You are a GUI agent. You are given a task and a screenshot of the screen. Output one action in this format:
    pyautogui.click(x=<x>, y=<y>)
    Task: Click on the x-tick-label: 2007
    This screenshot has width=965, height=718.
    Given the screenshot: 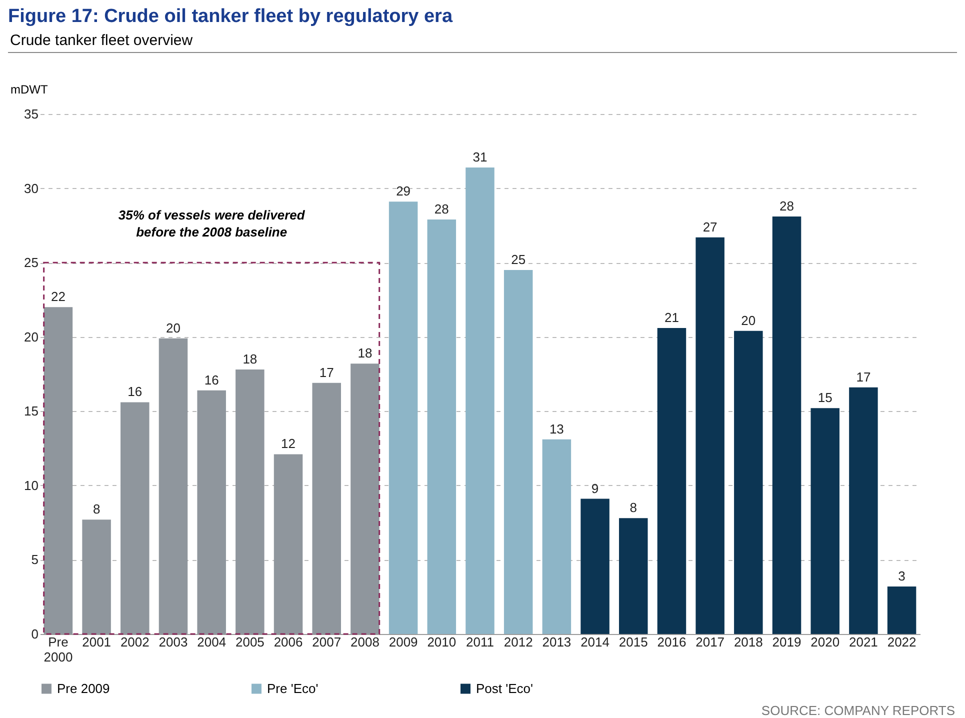 What is the action you would take?
    pyautogui.click(x=327, y=642)
    